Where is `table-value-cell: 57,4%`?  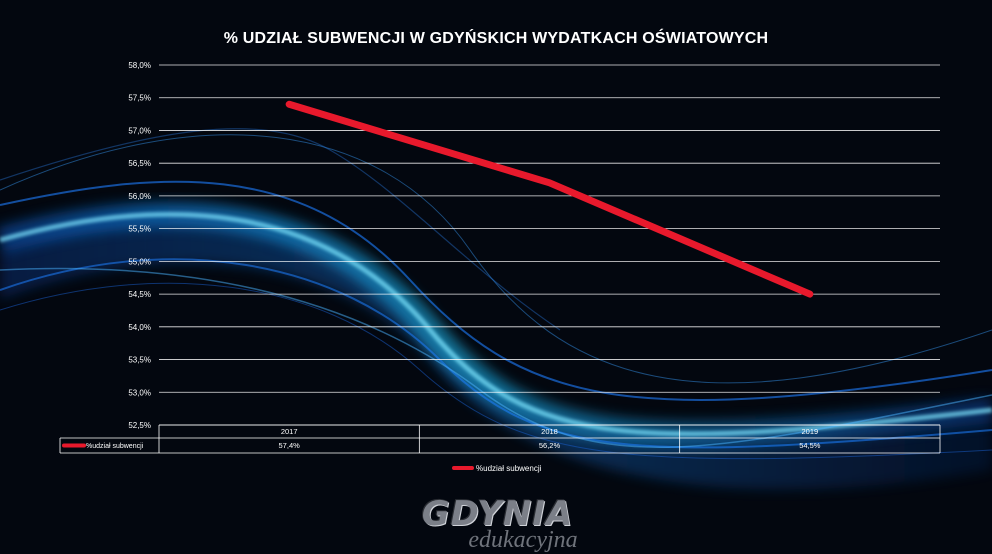 table-value-cell: 57,4% is located at coordinates (290, 445).